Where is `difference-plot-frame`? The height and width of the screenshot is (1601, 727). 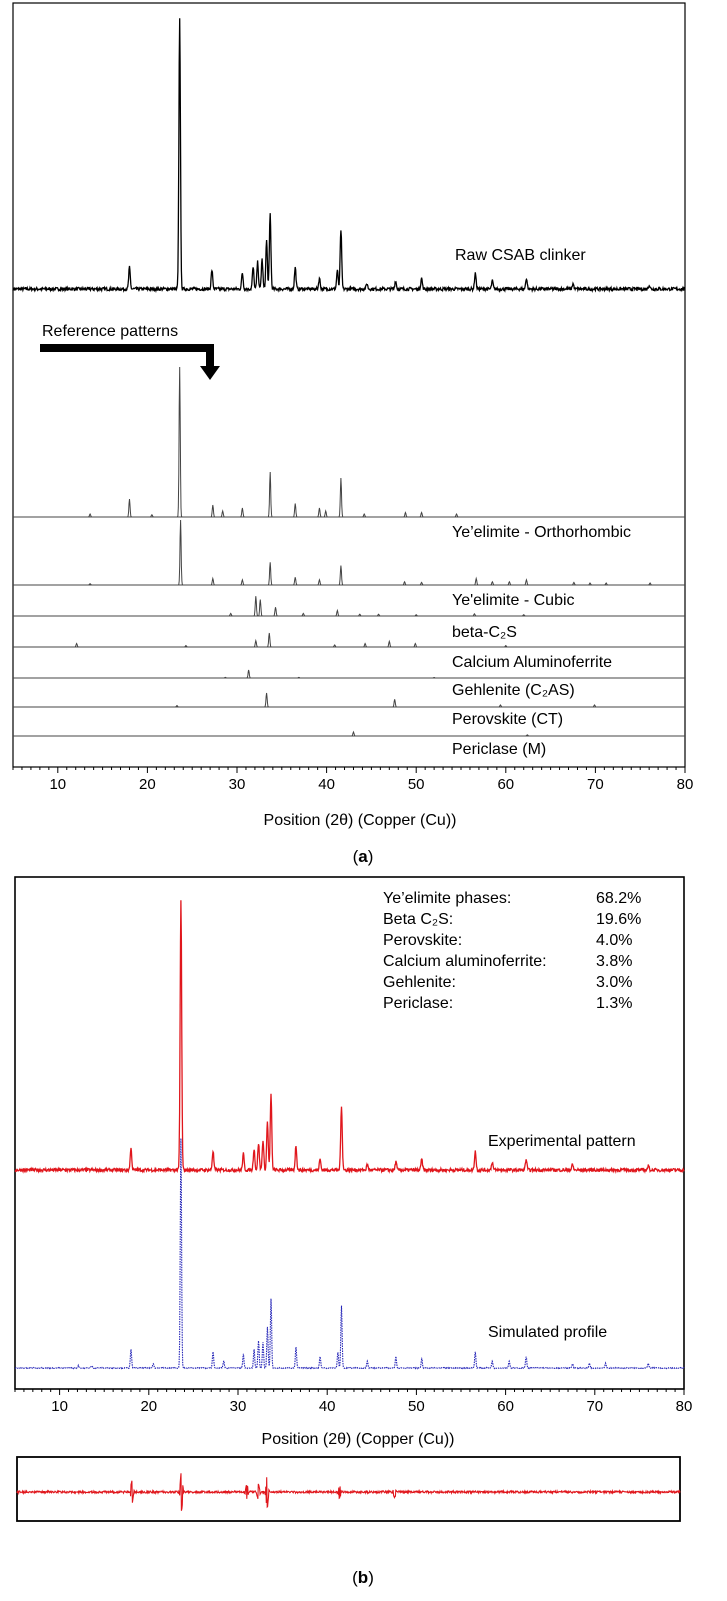
difference-plot-frame is located at coordinates (348, 1489).